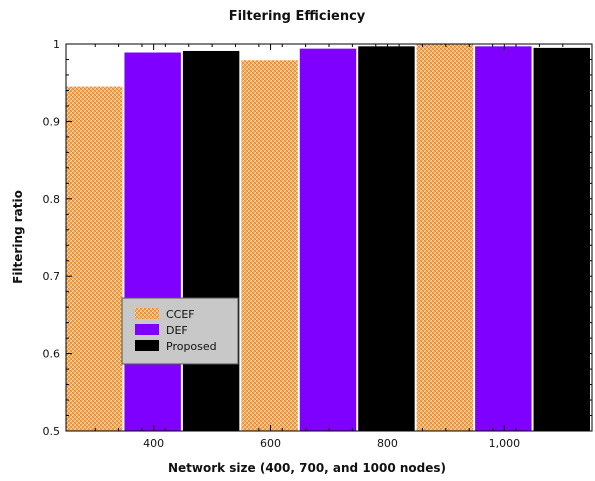 The width and height of the screenshot is (595, 481). Describe the element at coordinates (147, 313) in the screenshot. I see `legend-swatch-ccef` at that location.